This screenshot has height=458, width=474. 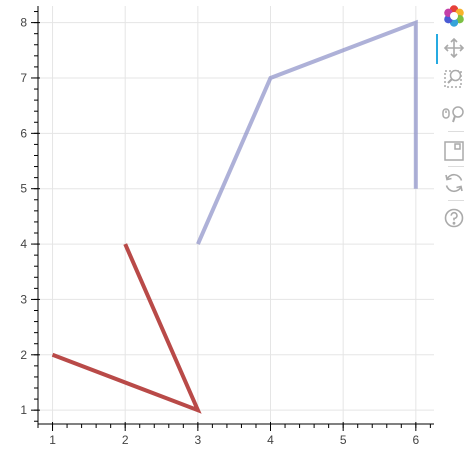 I want to click on x-tick-label: 6, so click(x=415, y=440).